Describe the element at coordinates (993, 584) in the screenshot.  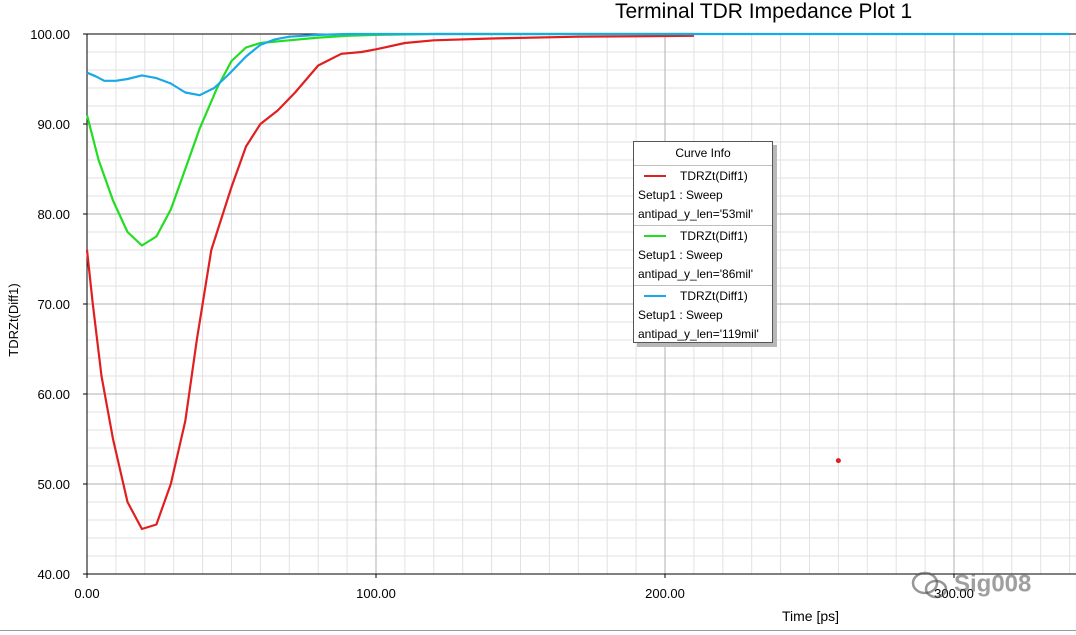
I see `watermark-text: Sig008` at that location.